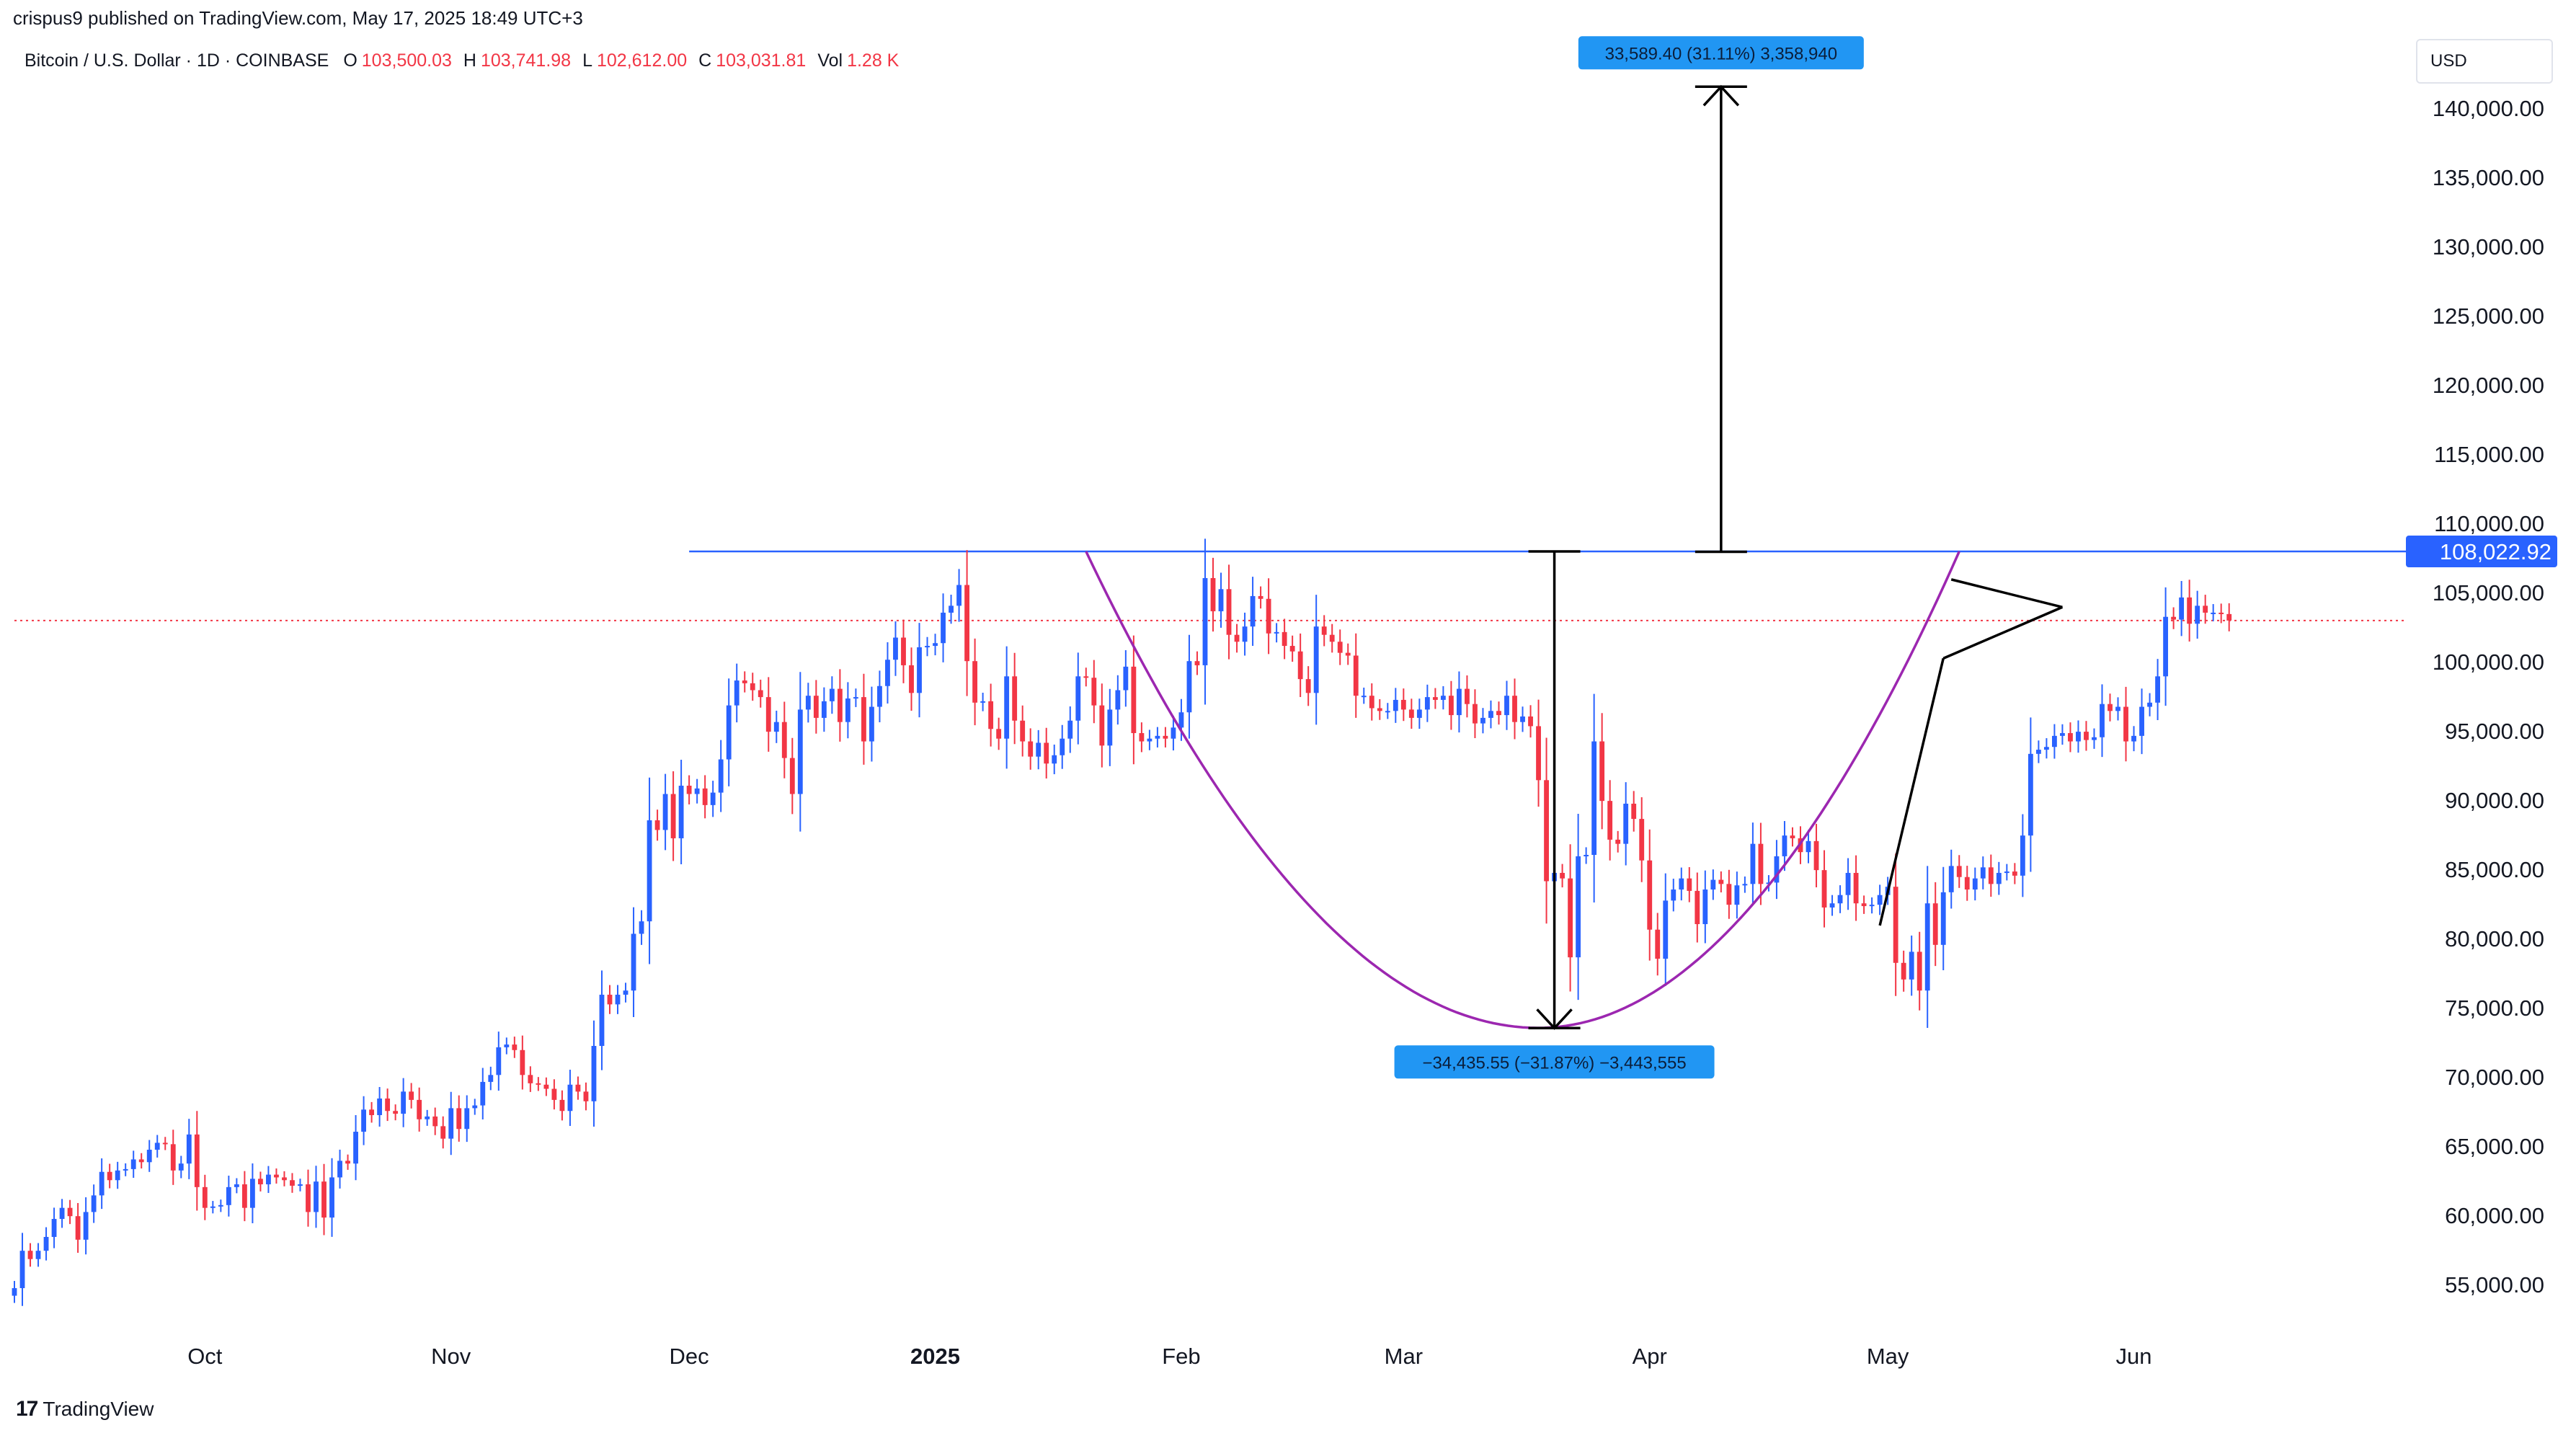  I want to click on low-value: 102,612.00, so click(642, 60).